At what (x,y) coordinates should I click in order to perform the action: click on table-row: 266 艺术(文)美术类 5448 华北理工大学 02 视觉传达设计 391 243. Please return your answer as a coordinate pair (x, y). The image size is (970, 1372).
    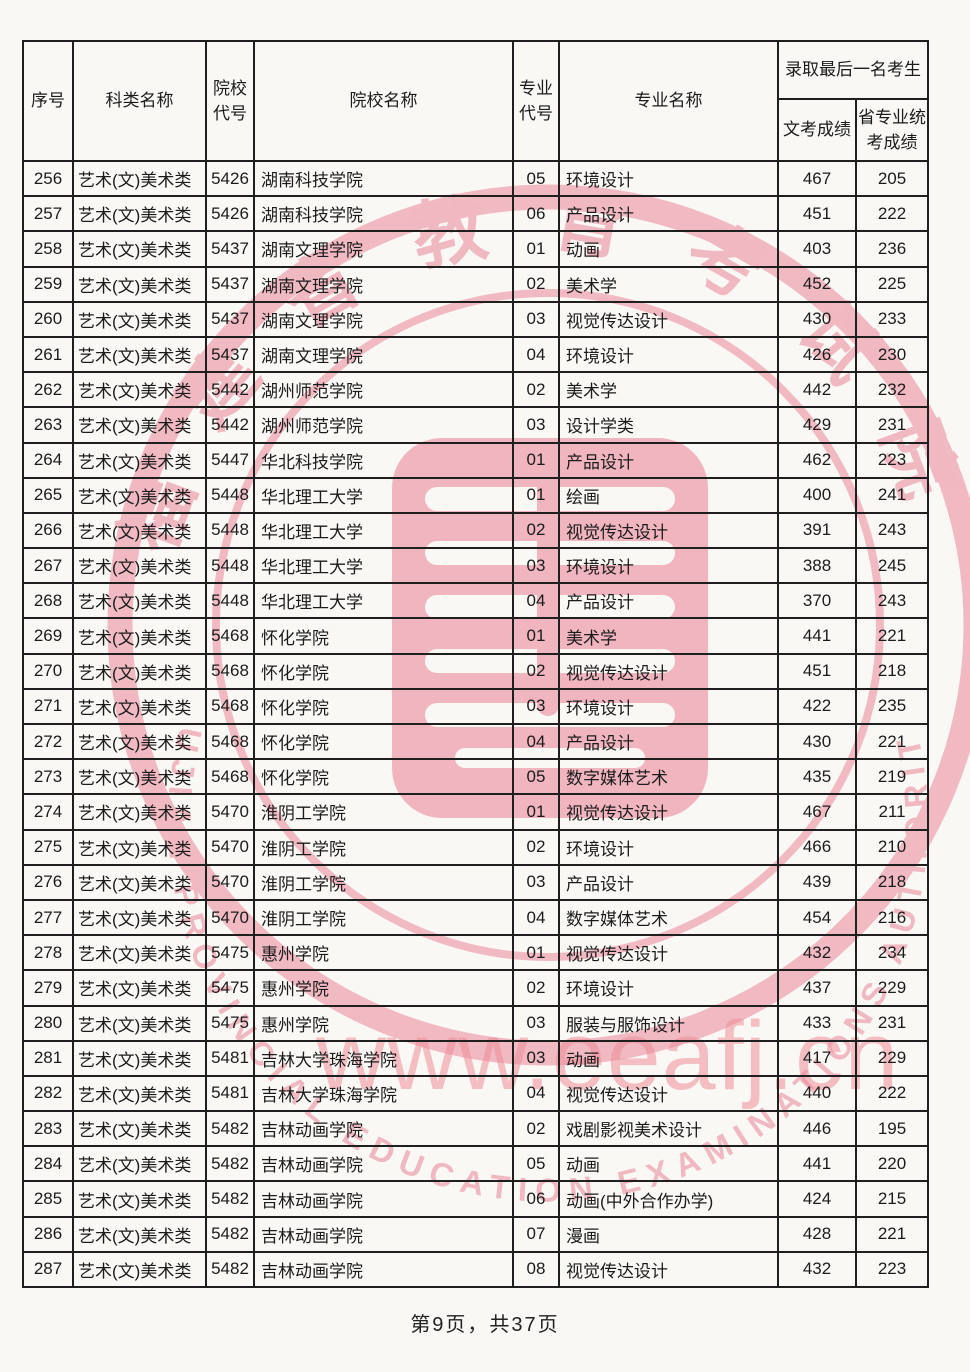
    Looking at the image, I should click on (475, 530).